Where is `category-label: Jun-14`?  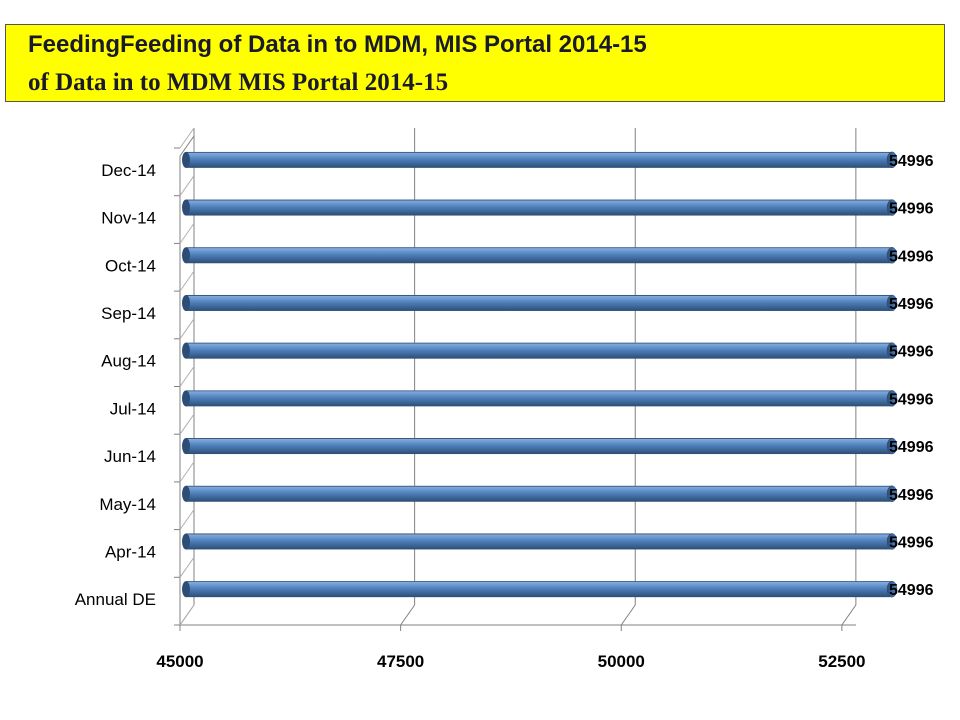
category-label: Jun-14 is located at coordinates (130, 456).